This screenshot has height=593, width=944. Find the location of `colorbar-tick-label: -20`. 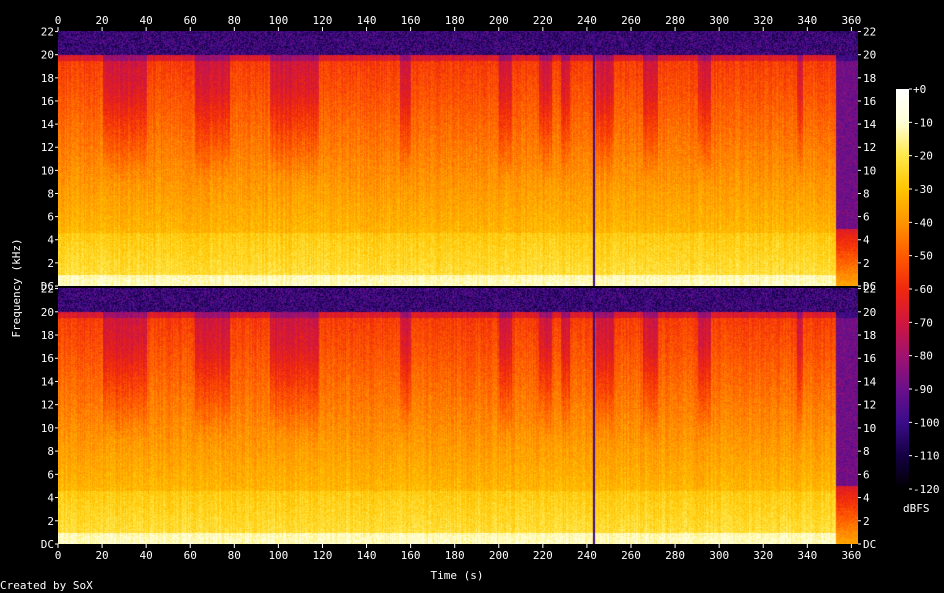

colorbar-tick-label: -20 is located at coordinates (923, 156).